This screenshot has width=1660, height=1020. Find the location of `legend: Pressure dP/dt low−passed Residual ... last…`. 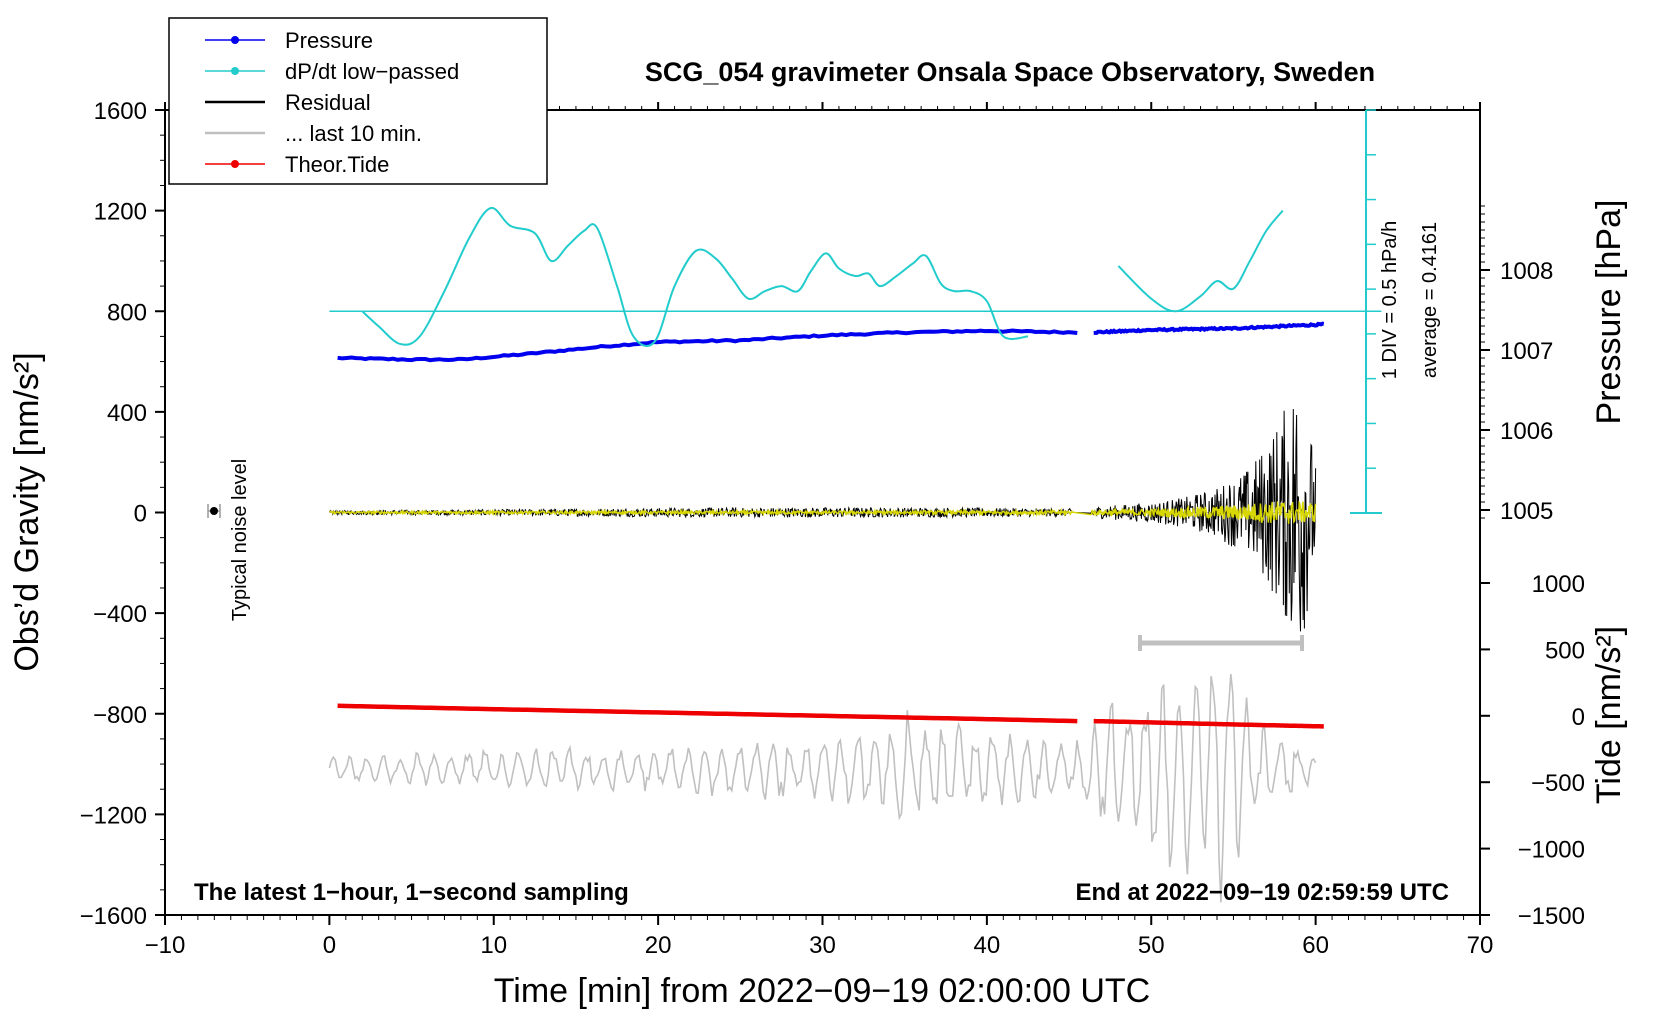

legend: Pressure dP/dt low−passed Residual ... last… is located at coordinates (358, 101).